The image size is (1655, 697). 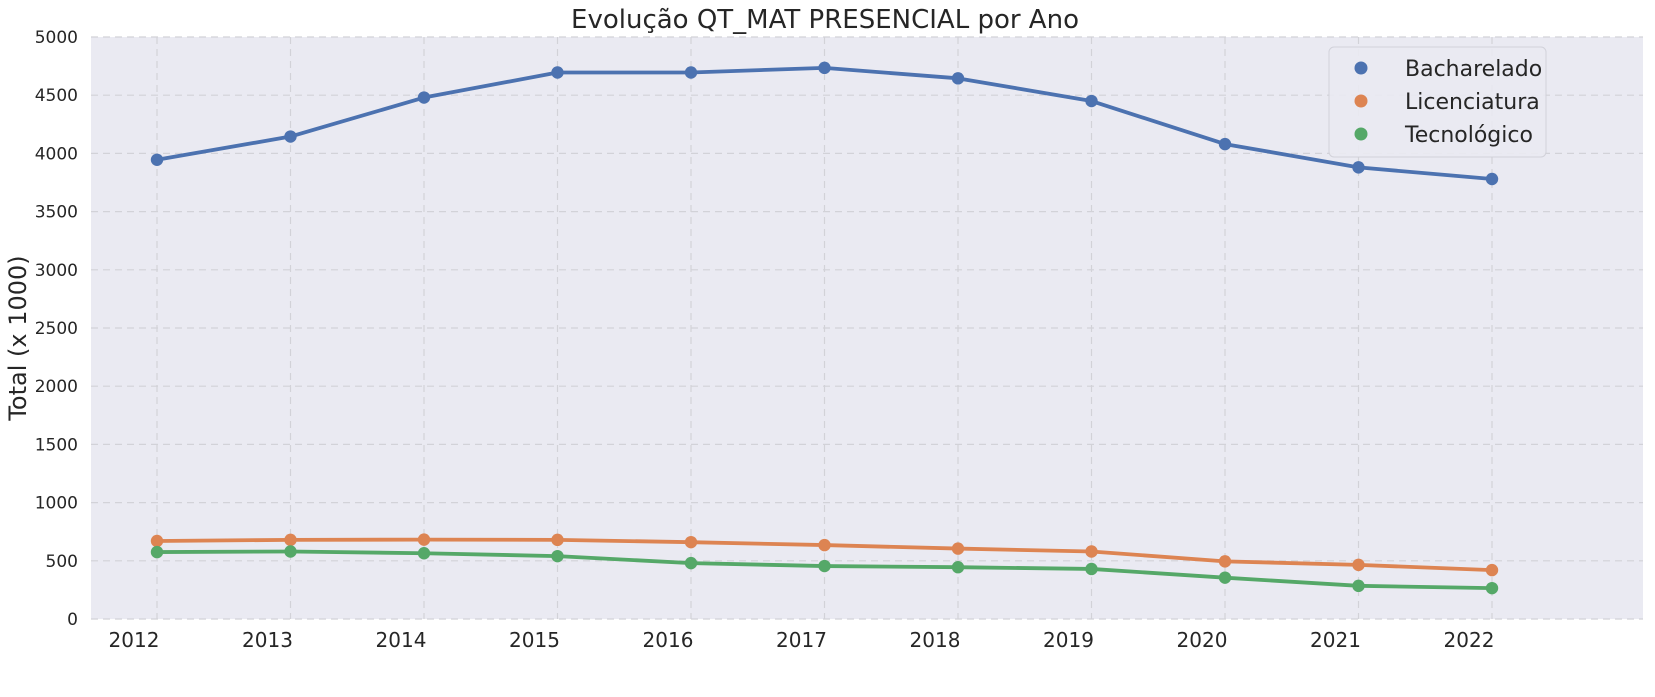 I want to click on x-tick-label: 2022, so click(x=1469, y=640).